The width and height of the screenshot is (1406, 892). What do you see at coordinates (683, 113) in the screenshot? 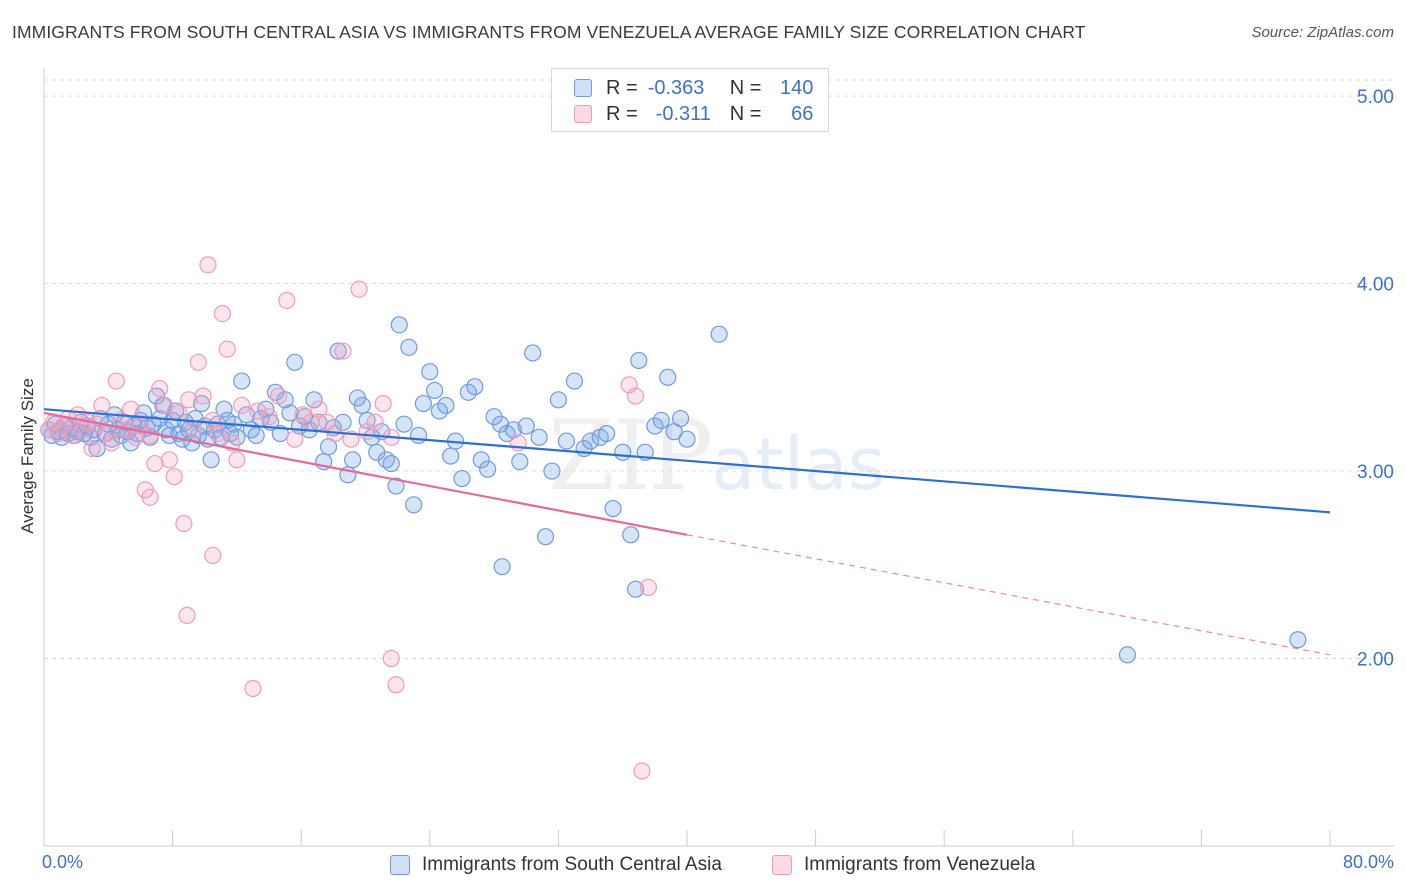
I see `stats-r-value: -0.311` at bounding box center [683, 113].